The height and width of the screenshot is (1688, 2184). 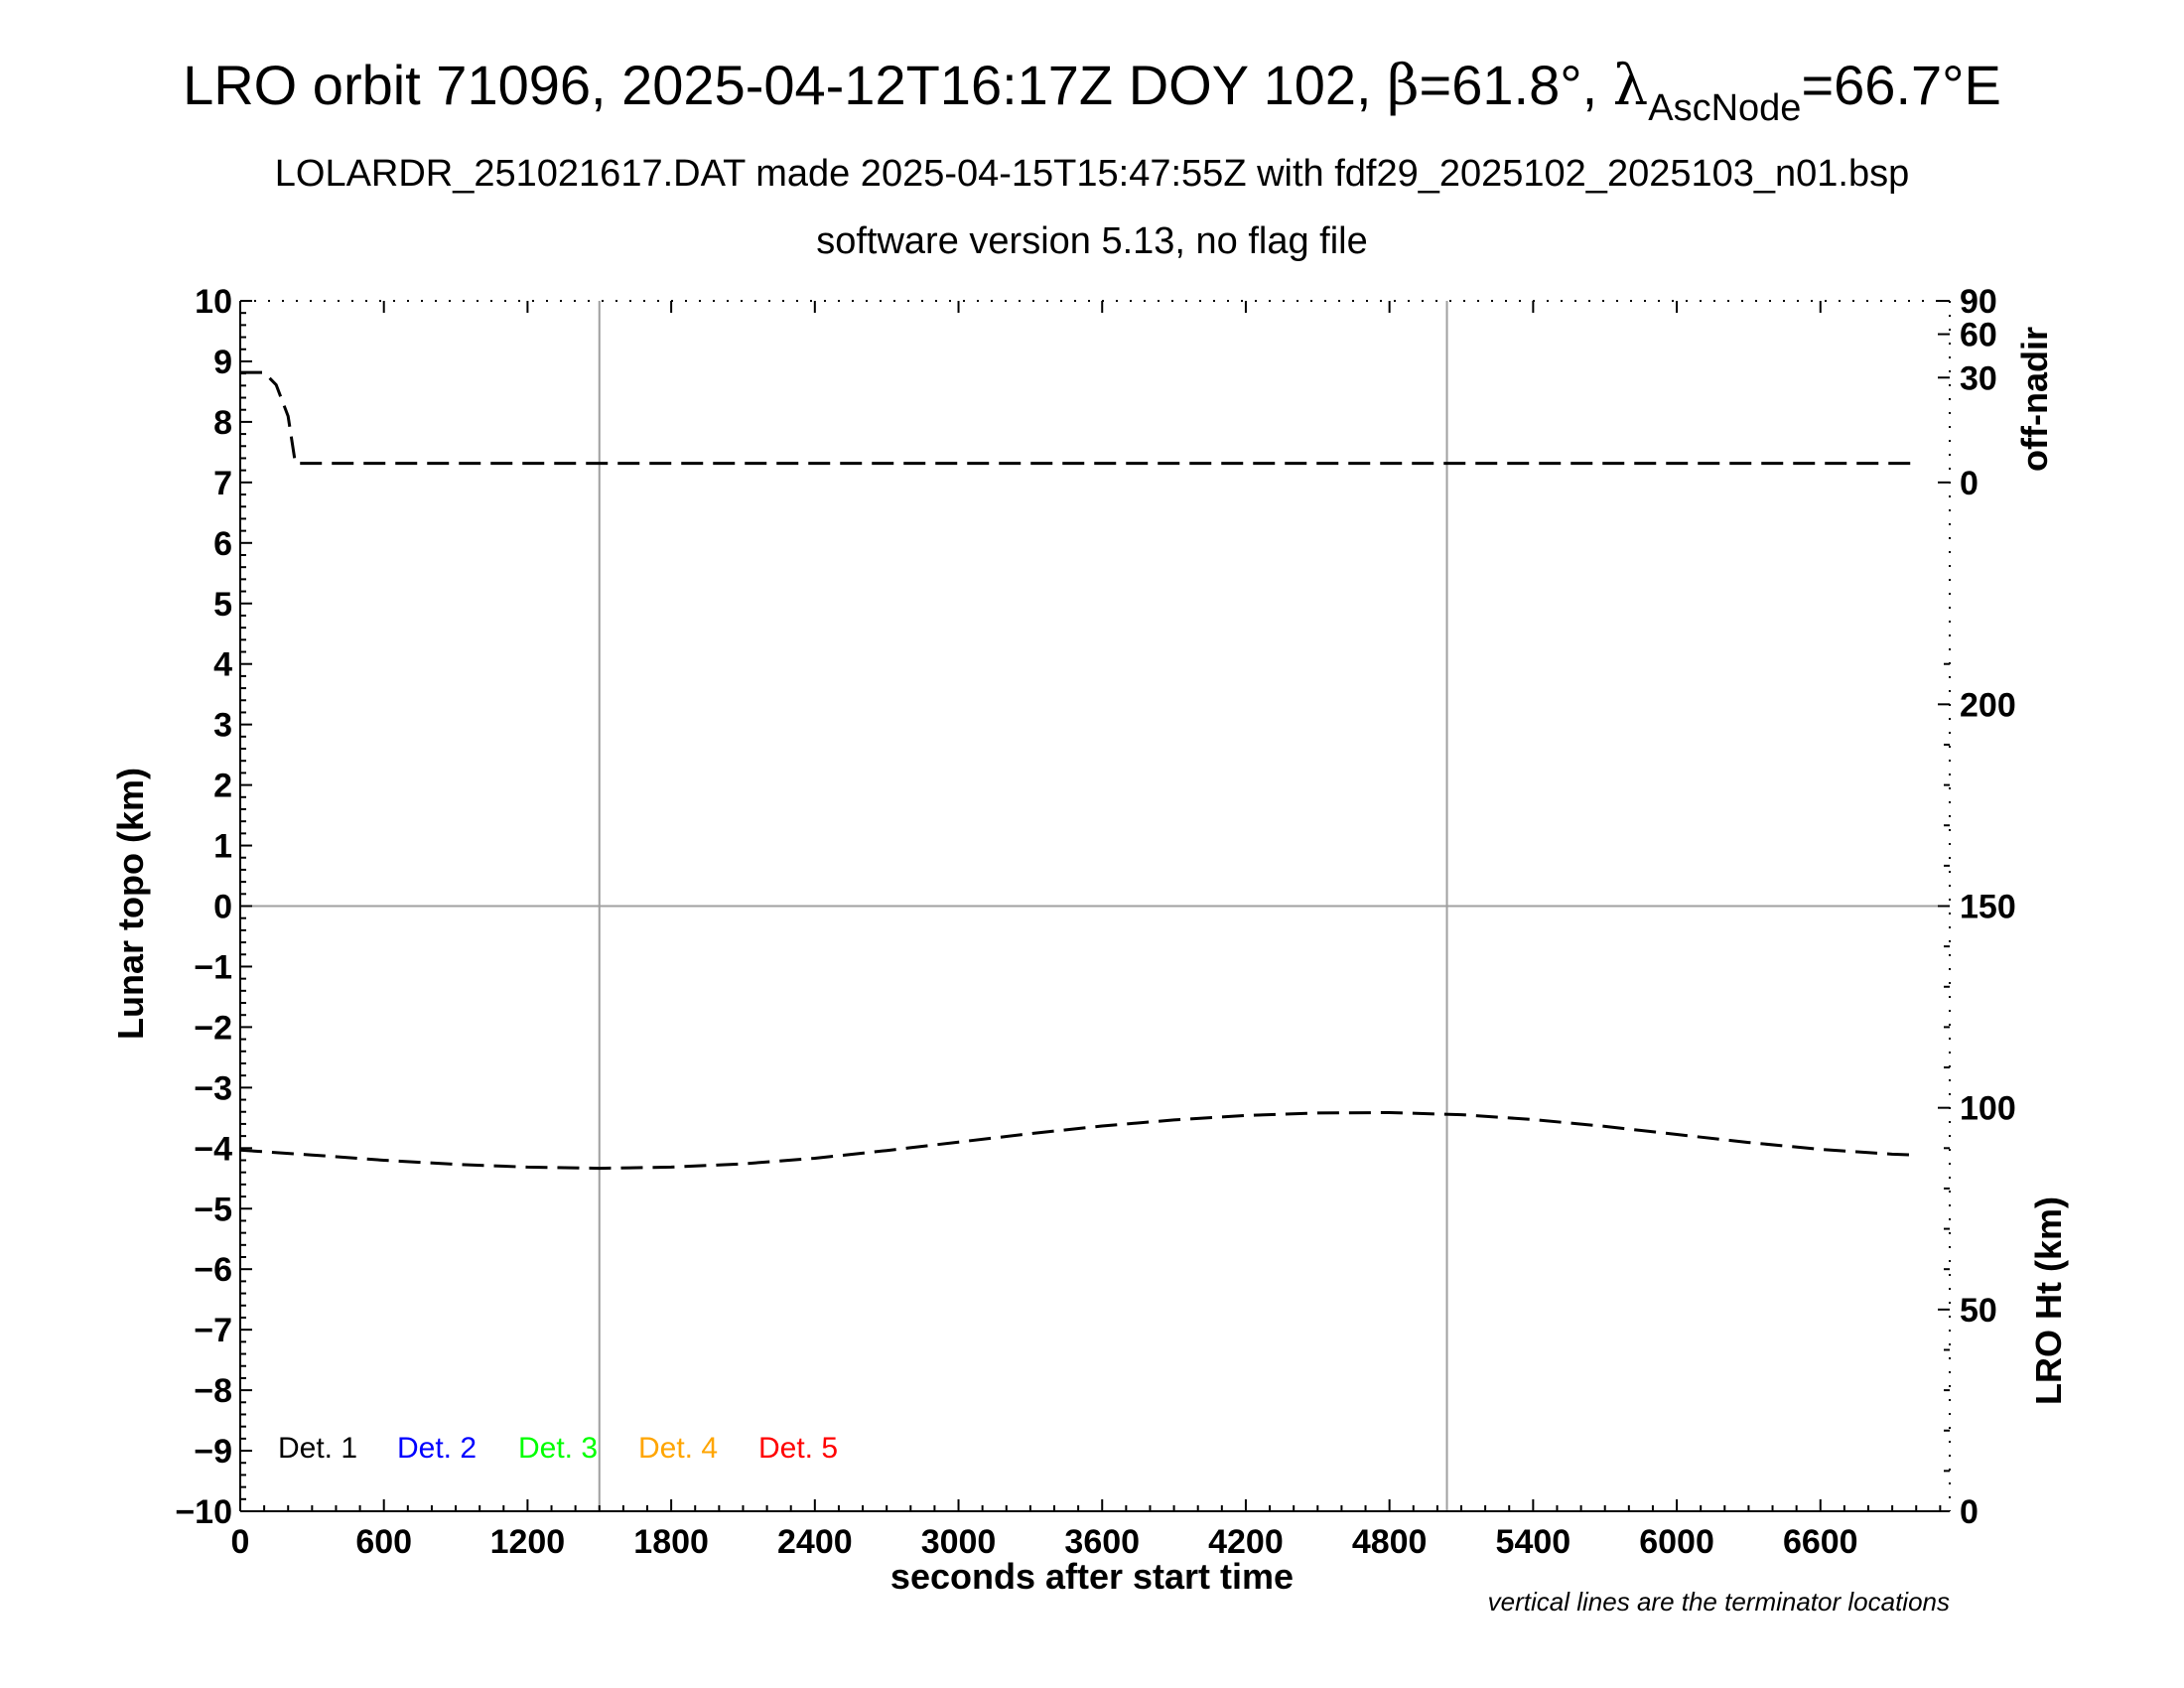 I want to click on x-tick-label: 6000, so click(x=1676, y=1542).